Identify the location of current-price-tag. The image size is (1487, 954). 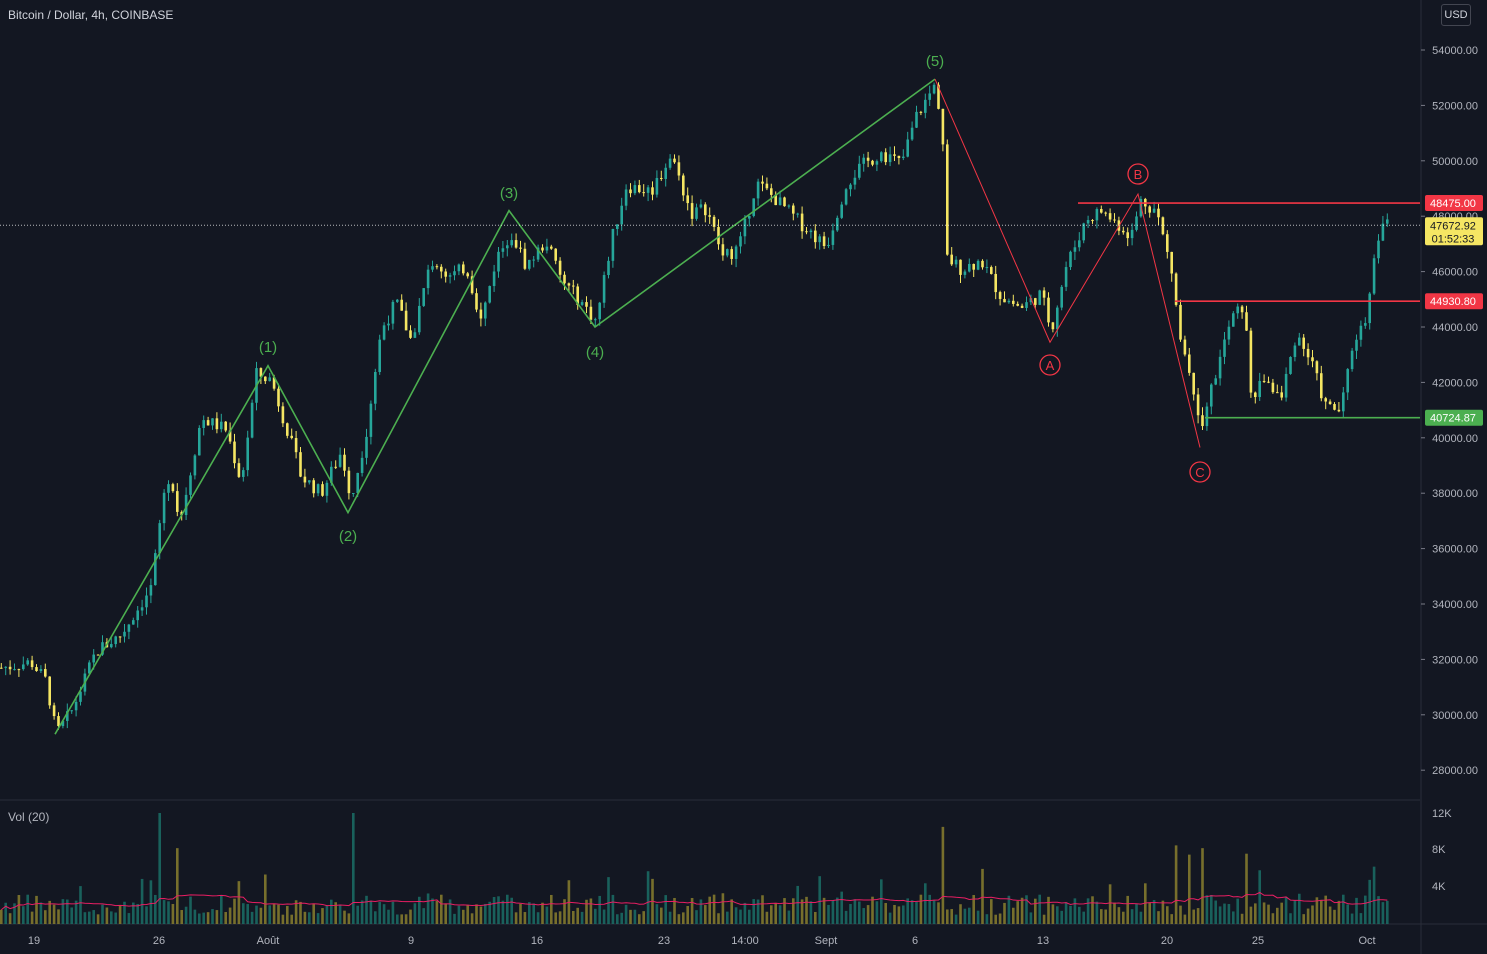
(1454, 231).